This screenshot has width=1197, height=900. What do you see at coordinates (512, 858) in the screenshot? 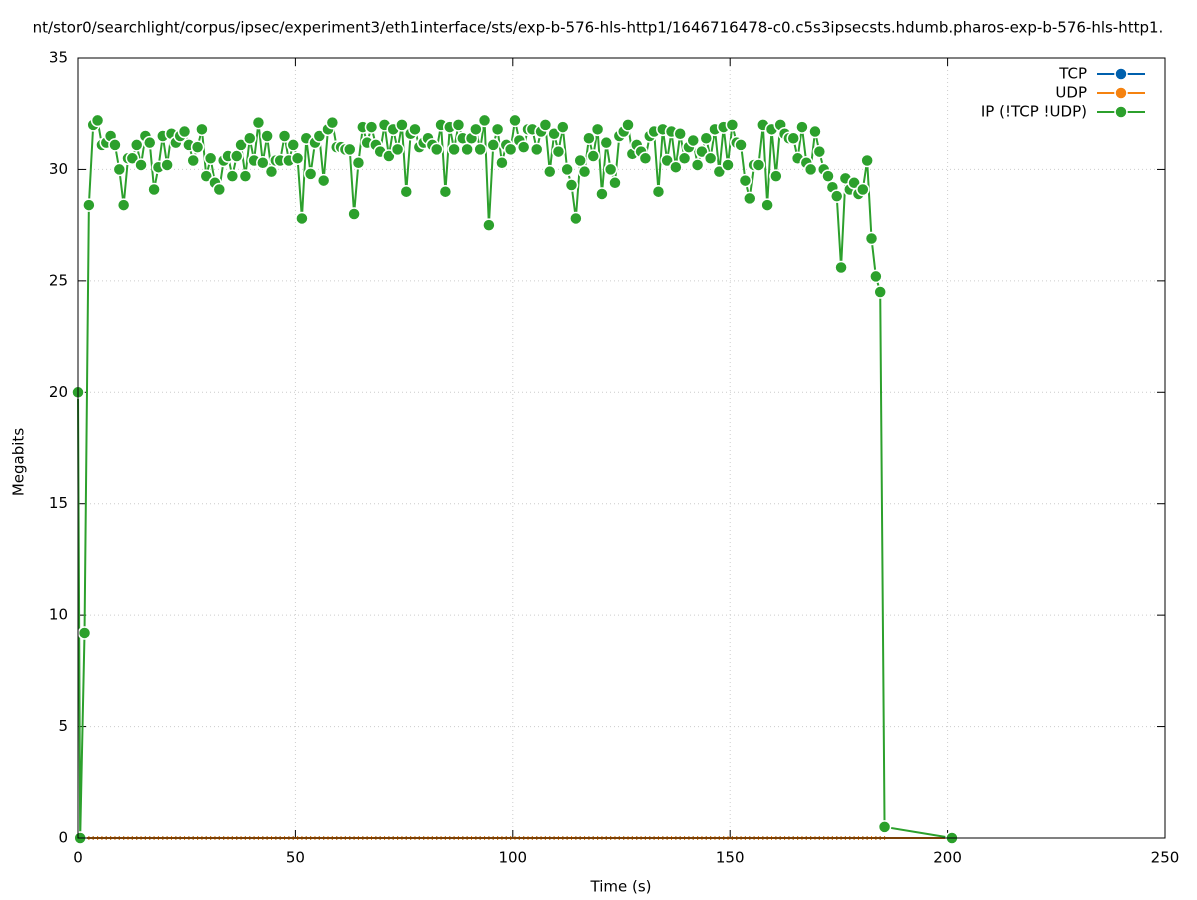
I see `x-tick-label: 100` at bounding box center [512, 858].